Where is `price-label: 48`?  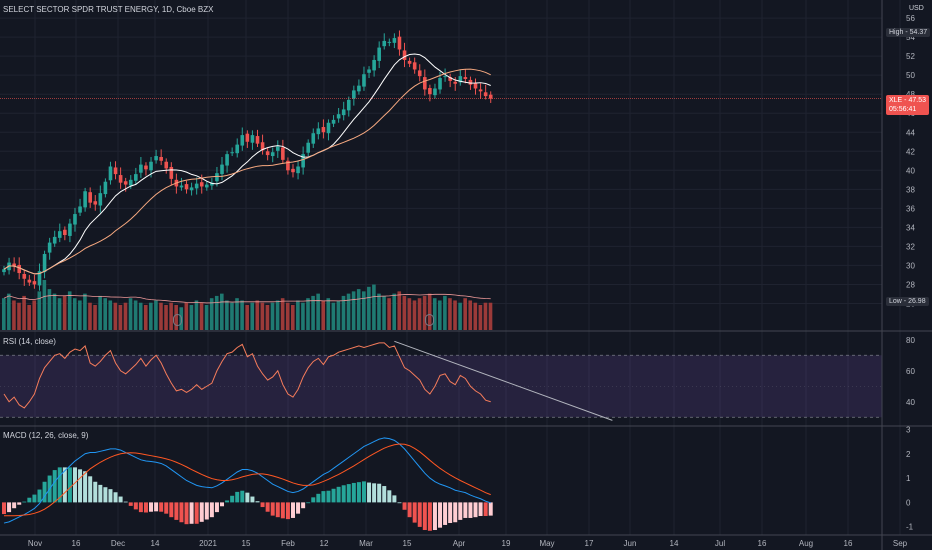
price-label: 48 is located at coordinates (910, 94).